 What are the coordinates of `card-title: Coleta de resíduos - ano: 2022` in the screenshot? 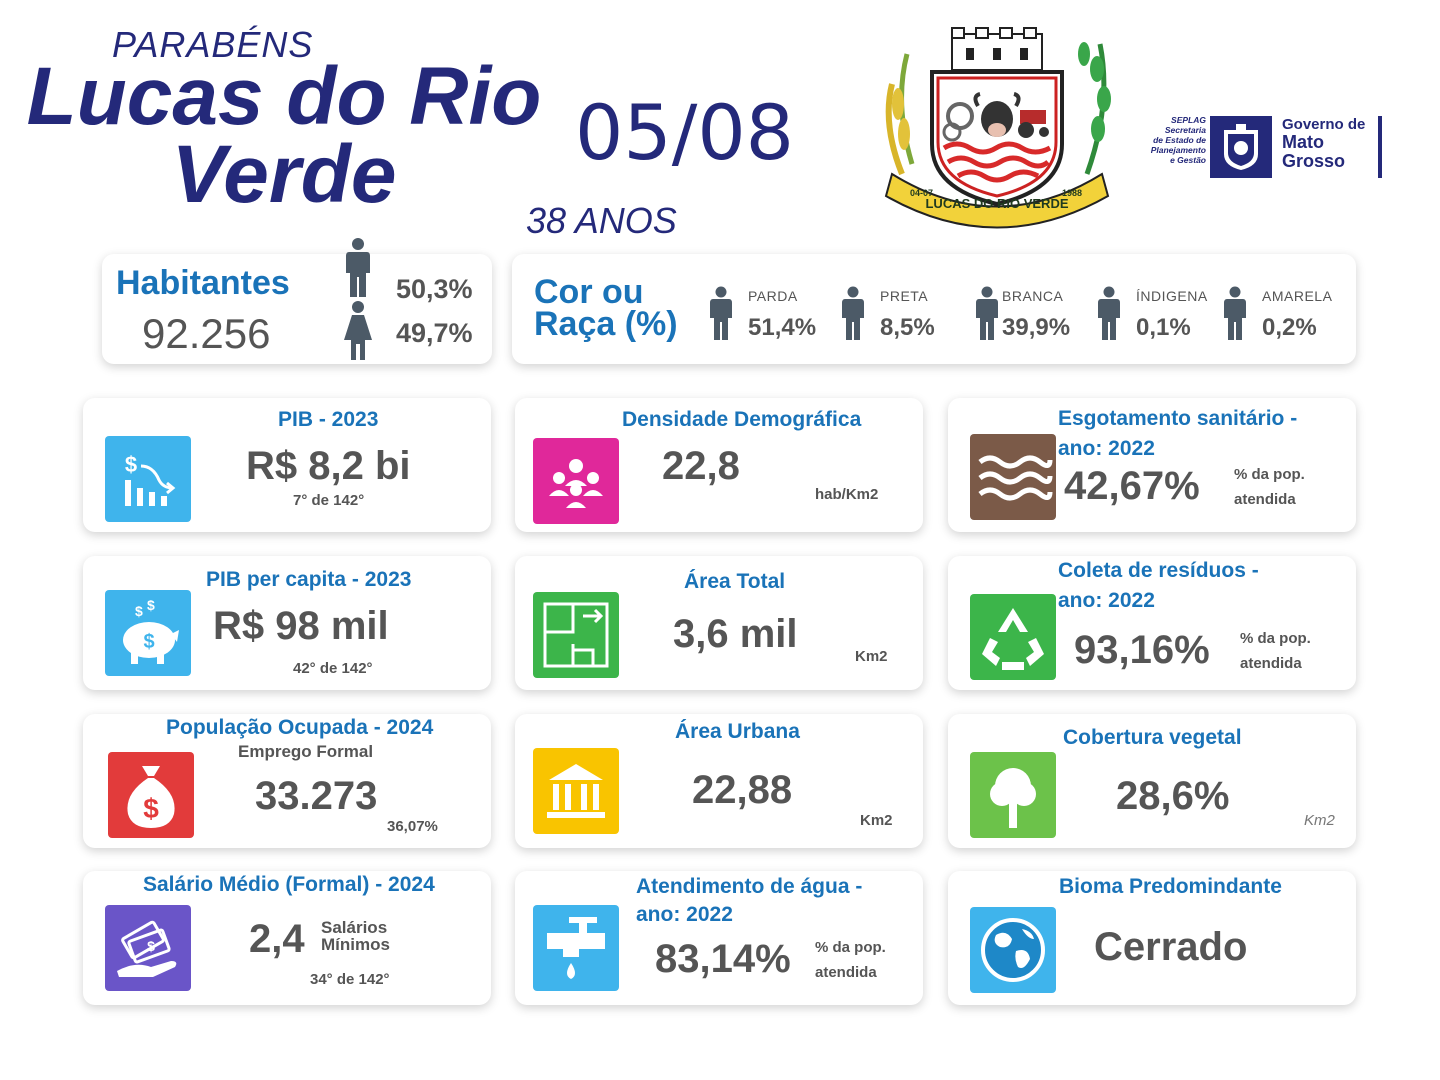 It's located at (1158, 585).